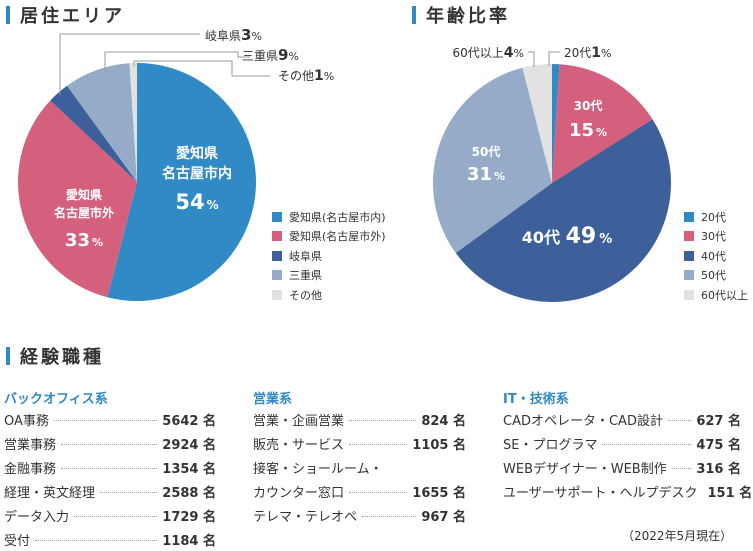  What do you see at coordinates (189, 517) in the screenshot?
I see `job-count: 1729 名` at bounding box center [189, 517].